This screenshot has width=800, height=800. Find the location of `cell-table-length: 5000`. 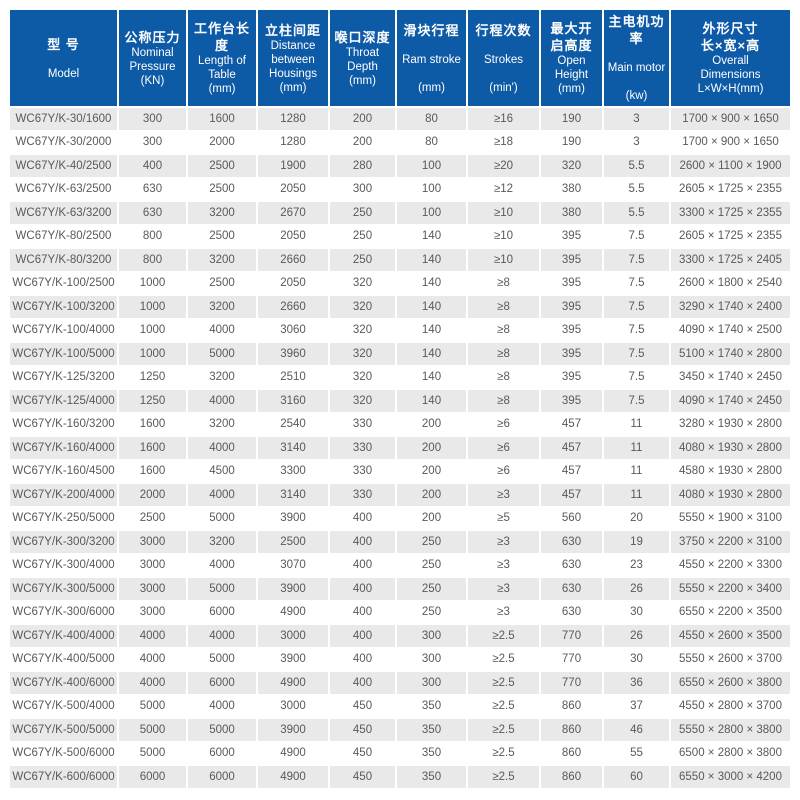

cell-table-length: 5000 is located at coordinates (222, 730).